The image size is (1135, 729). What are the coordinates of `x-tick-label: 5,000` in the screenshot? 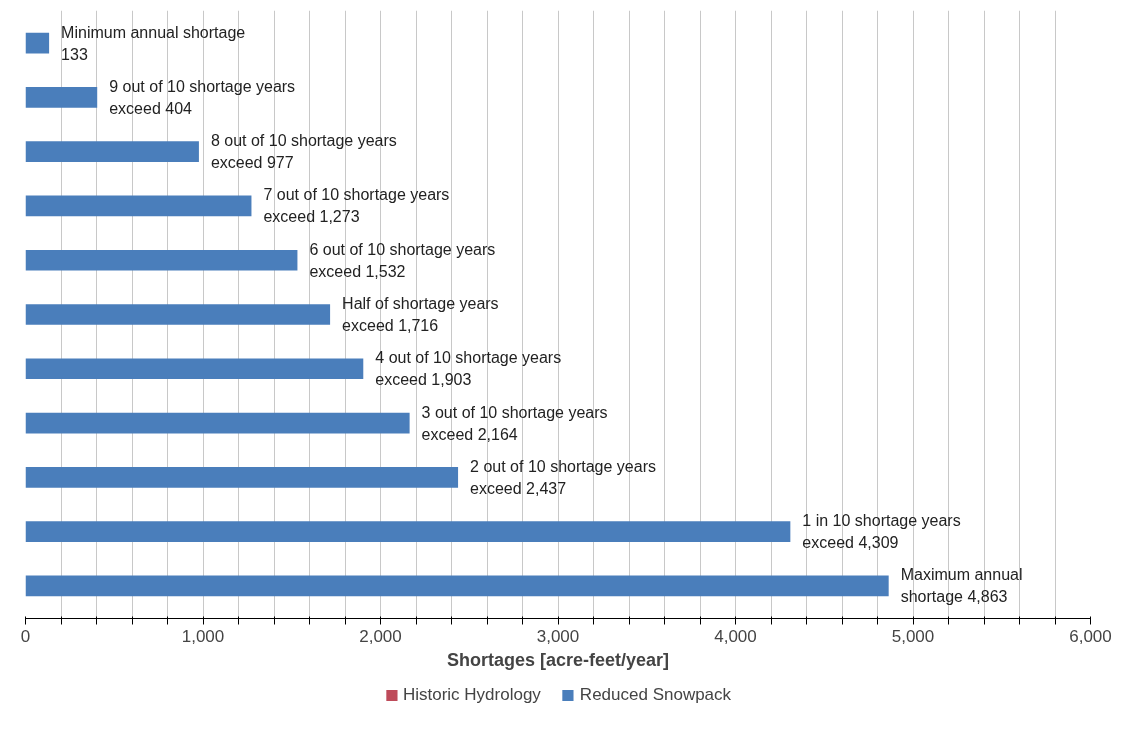 It's located at (913, 636).